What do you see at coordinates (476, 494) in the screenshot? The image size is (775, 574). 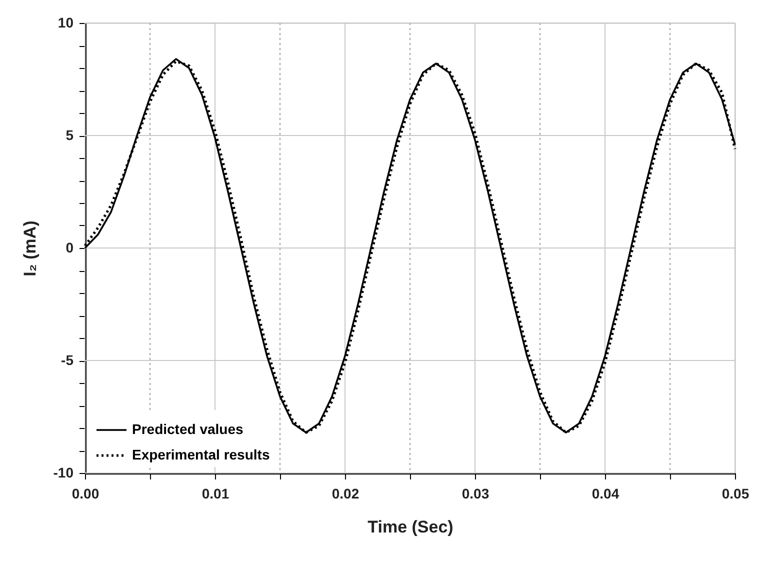 I see `x-tick-label: 0.03` at bounding box center [476, 494].